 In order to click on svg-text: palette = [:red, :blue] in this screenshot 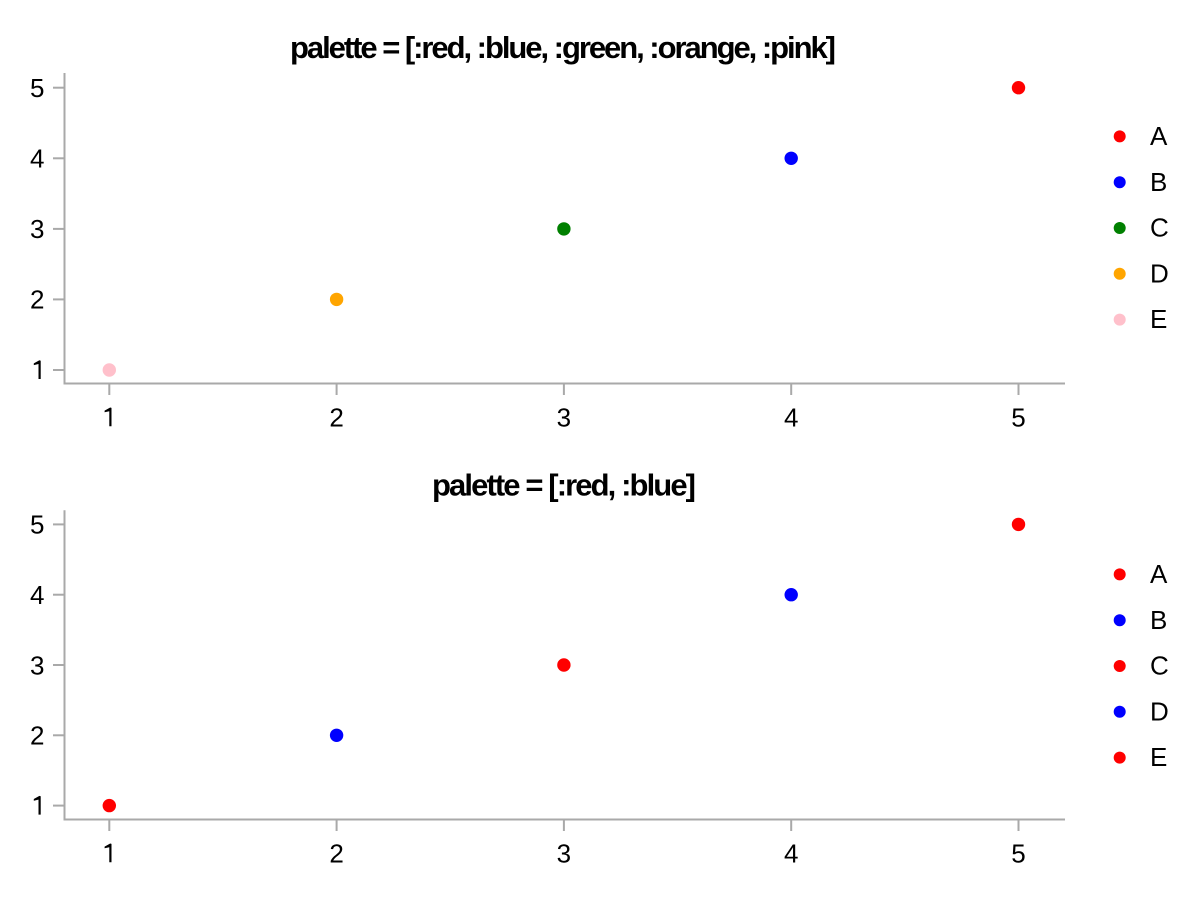, I will do `click(564, 484)`.